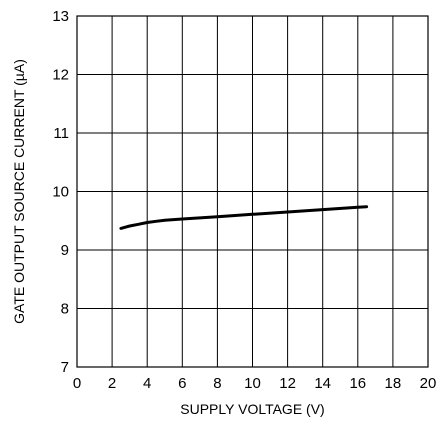 The height and width of the screenshot is (423, 440). I want to click on y-tick-label-0: 7, so click(65, 367).